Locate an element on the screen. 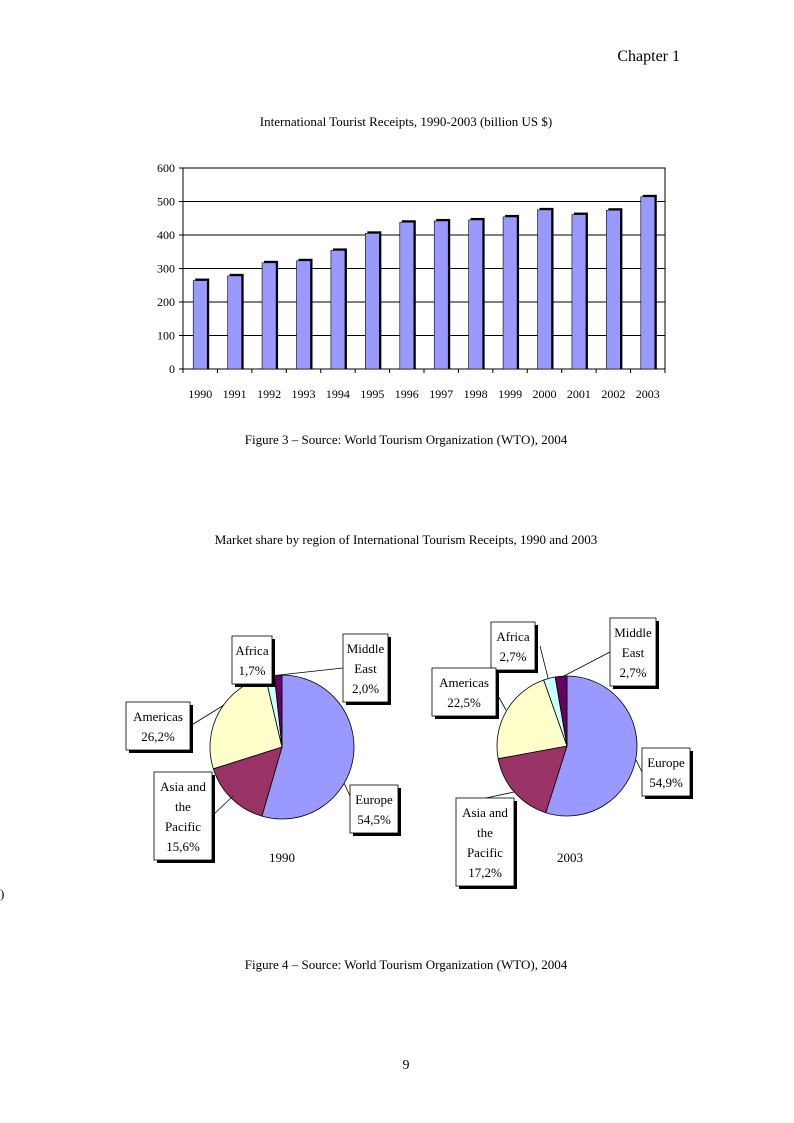 The width and height of the screenshot is (794, 1123). pie-year-label: 2003 is located at coordinates (570, 857).